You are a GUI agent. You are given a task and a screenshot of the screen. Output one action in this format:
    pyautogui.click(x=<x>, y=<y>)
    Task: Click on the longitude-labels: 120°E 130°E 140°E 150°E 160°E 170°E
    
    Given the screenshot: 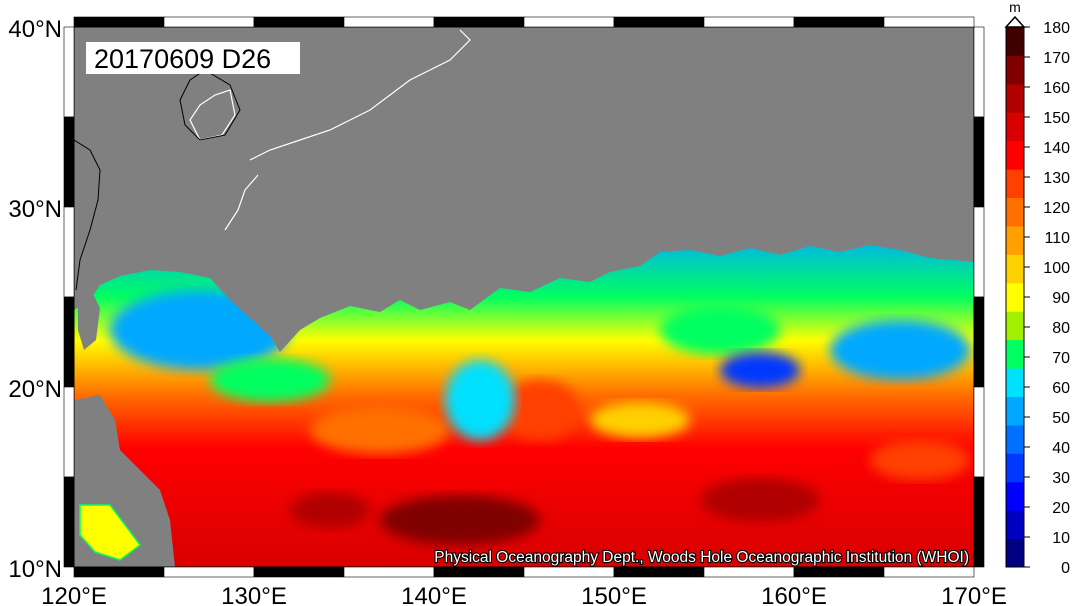 What is the action you would take?
    pyautogui.click(x=524, y=594)
    